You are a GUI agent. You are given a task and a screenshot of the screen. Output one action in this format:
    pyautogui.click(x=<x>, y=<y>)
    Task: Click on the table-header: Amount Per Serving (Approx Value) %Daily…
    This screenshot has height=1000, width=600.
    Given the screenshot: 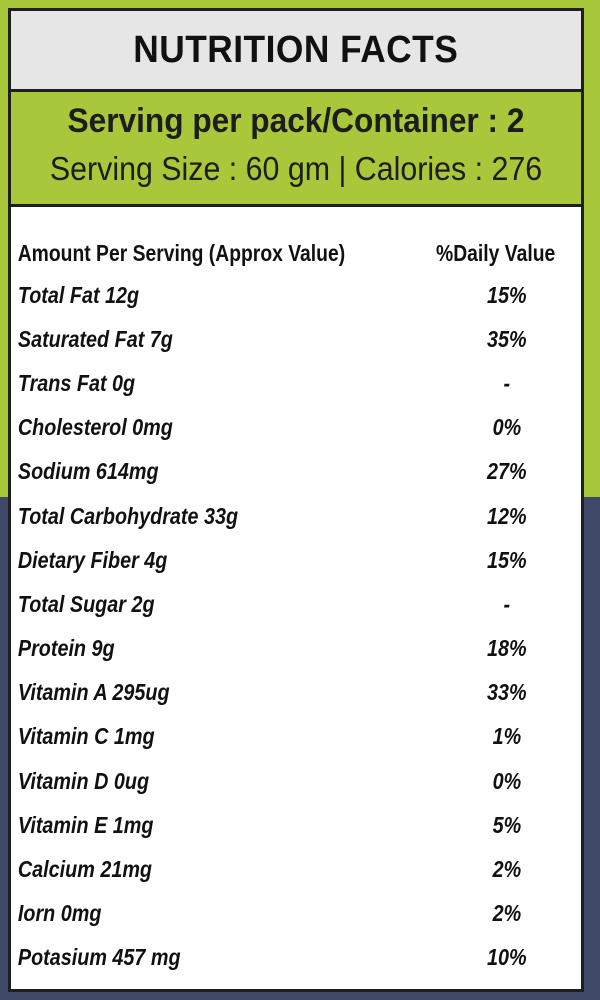 What is the action you would take?
    pyautogui.click(x=296, y=253)
    